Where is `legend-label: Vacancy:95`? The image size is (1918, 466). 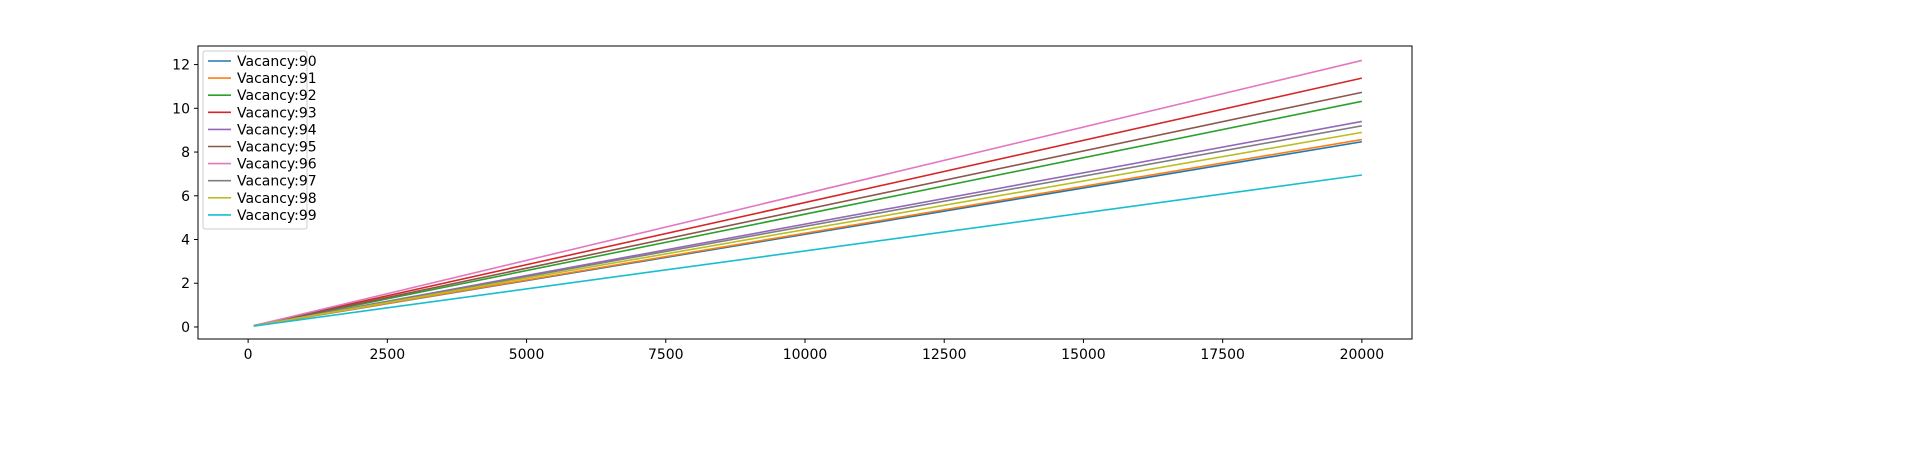 legend-label: Vacancy:95 is located at coordinates (277, 148).